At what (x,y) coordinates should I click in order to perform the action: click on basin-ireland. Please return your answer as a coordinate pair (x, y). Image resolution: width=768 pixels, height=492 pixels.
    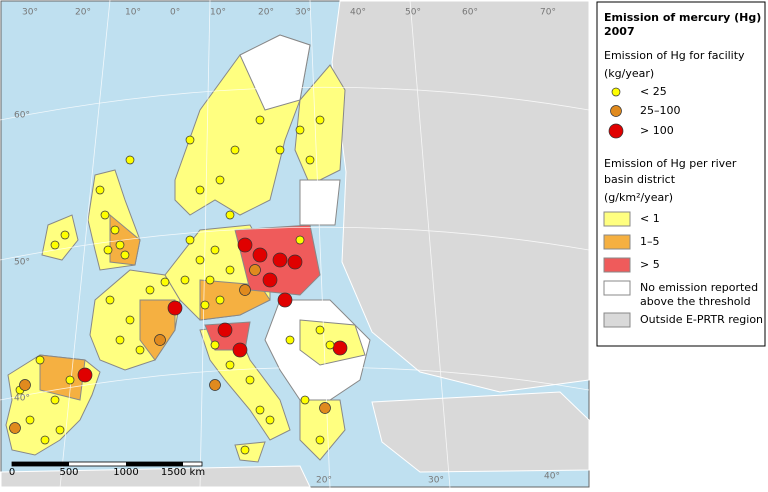
    Looking at the image, I should click on (60, 237).